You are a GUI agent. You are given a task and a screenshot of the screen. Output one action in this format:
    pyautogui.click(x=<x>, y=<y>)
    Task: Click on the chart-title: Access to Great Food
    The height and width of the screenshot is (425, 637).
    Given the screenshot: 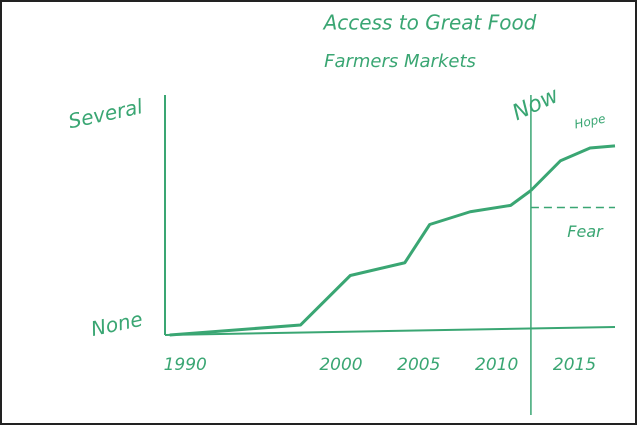 What is the action you would take?
    pyautogui.click(x=429, y=23)
    